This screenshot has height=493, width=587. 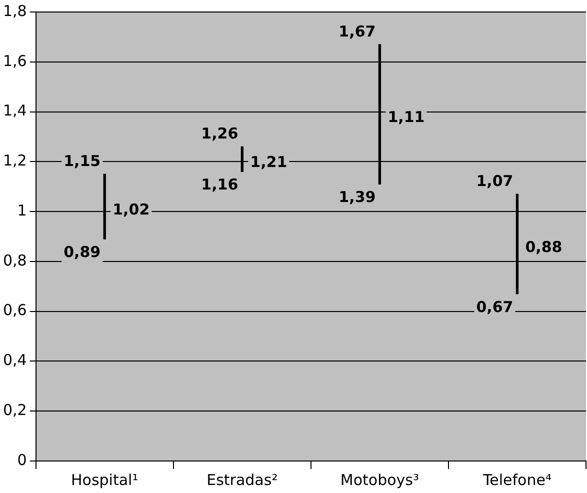 What do you see at coordinates (379, 479) in the screenshot?
I see `x-tick-label: Motoboys³` at bounding box center [379, 479].